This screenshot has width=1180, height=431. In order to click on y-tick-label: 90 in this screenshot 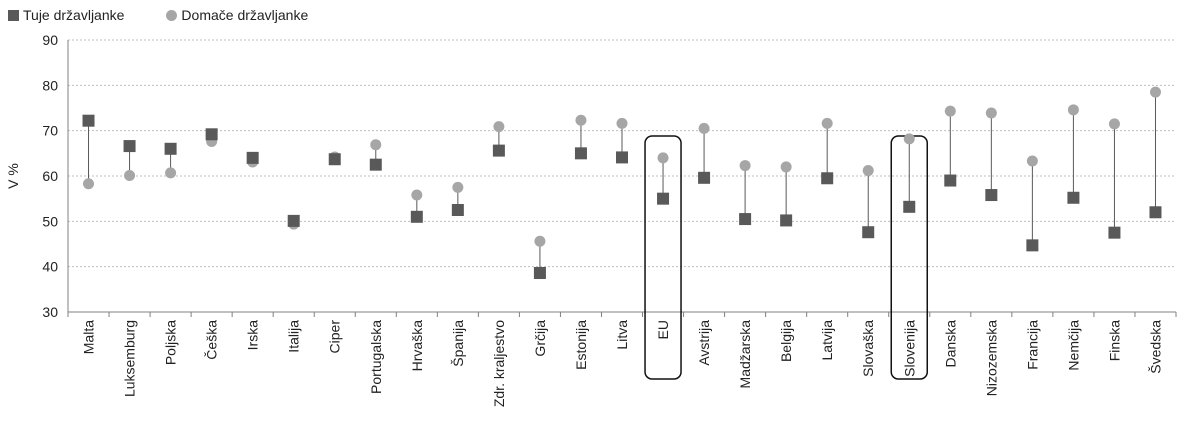, I will do `click(50, 40)`.